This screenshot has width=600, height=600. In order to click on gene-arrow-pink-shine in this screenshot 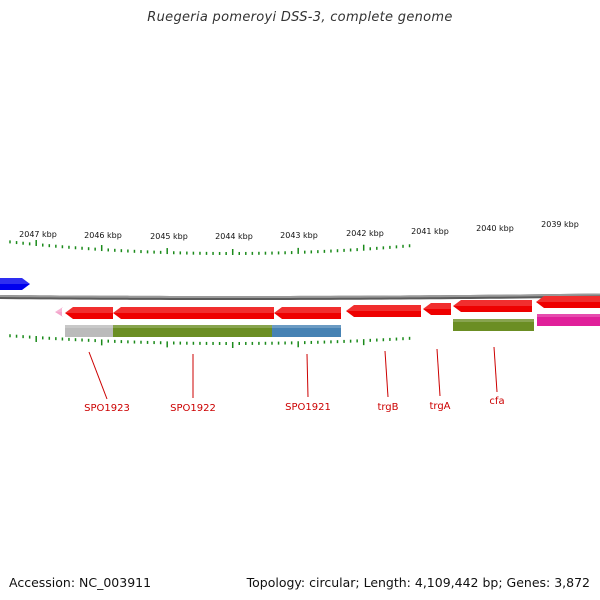, I will do `click(59, 309)`.